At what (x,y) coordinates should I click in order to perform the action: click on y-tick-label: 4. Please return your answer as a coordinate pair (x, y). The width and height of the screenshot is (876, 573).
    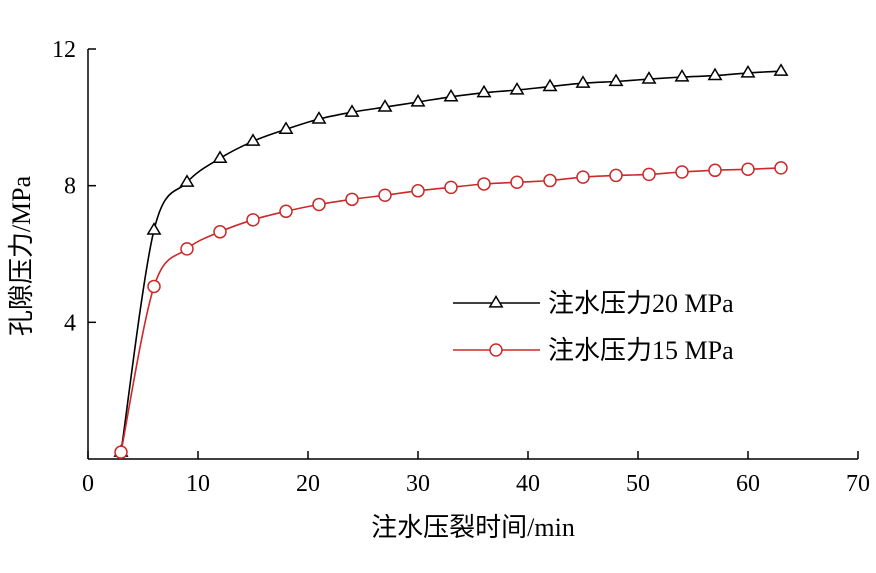
    Looking at the image, I should click on (70, 323).